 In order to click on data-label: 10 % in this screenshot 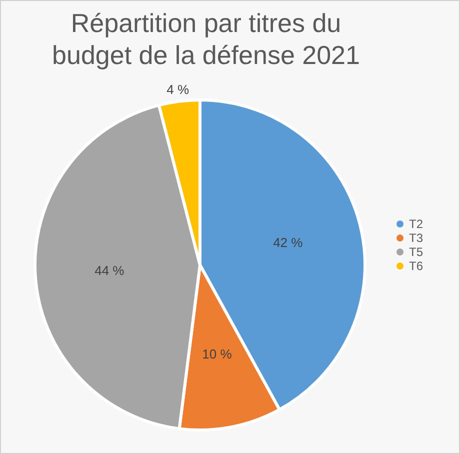, I will do `click(217, 354)`.